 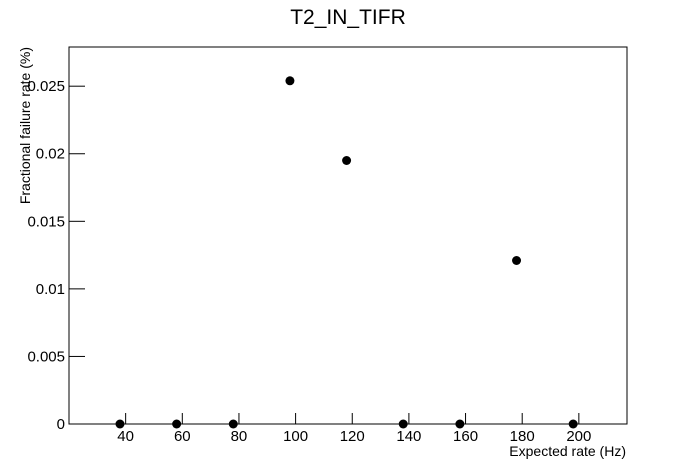 What do you see at coordinates (182, 436) in the screenshot?
I see `x-tick-label: 60` at bounding box center [182, 436].